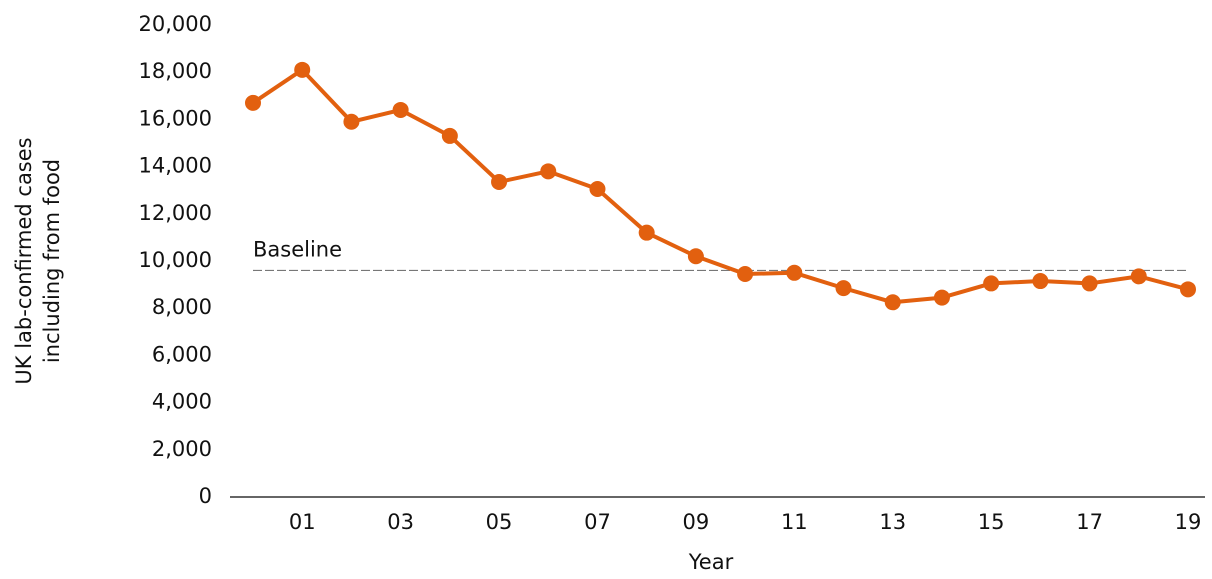 The height and width of the screenshot is (579, 1212). Describe the element at coordinates (182, 307) in the screenshot. I see `y-tick-label: 8,000` at that location.